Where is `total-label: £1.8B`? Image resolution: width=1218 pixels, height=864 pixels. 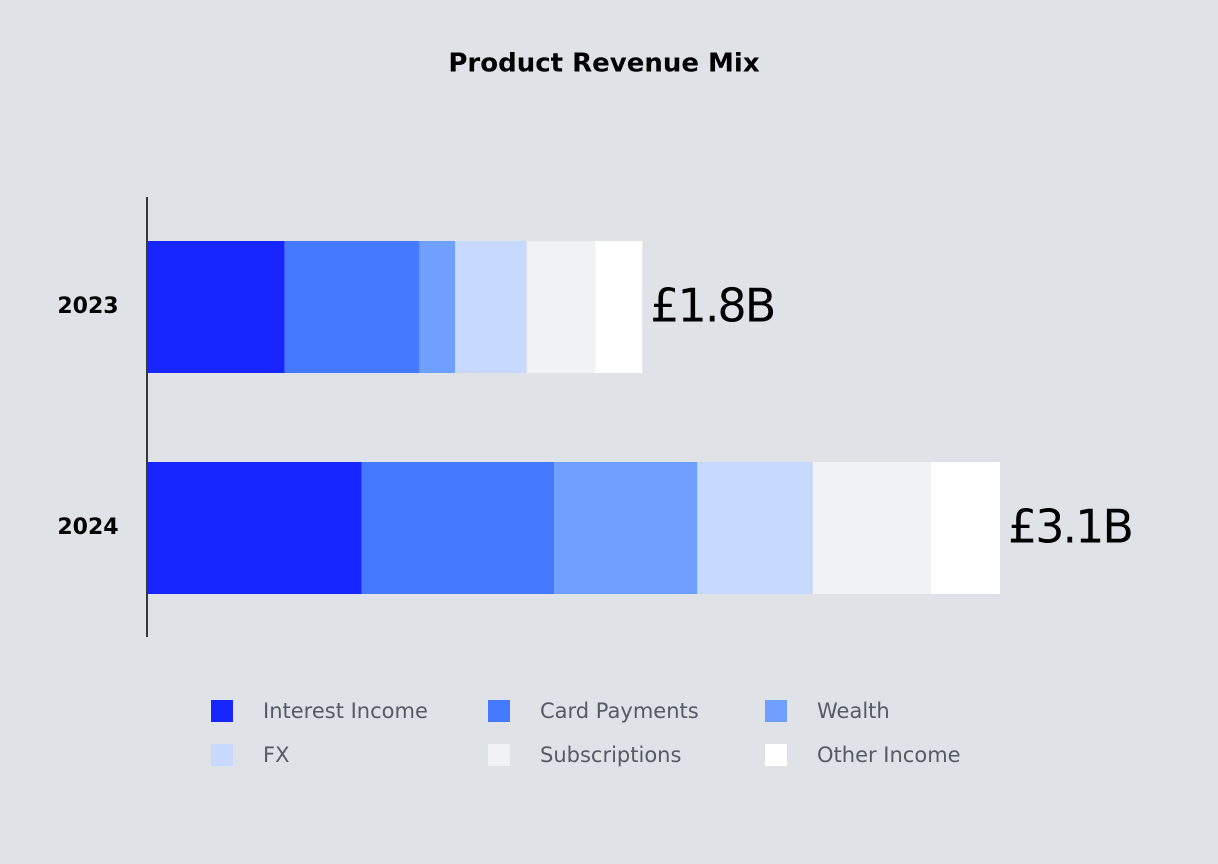
total-label: £1.8B is located at coordinates (712, 306).